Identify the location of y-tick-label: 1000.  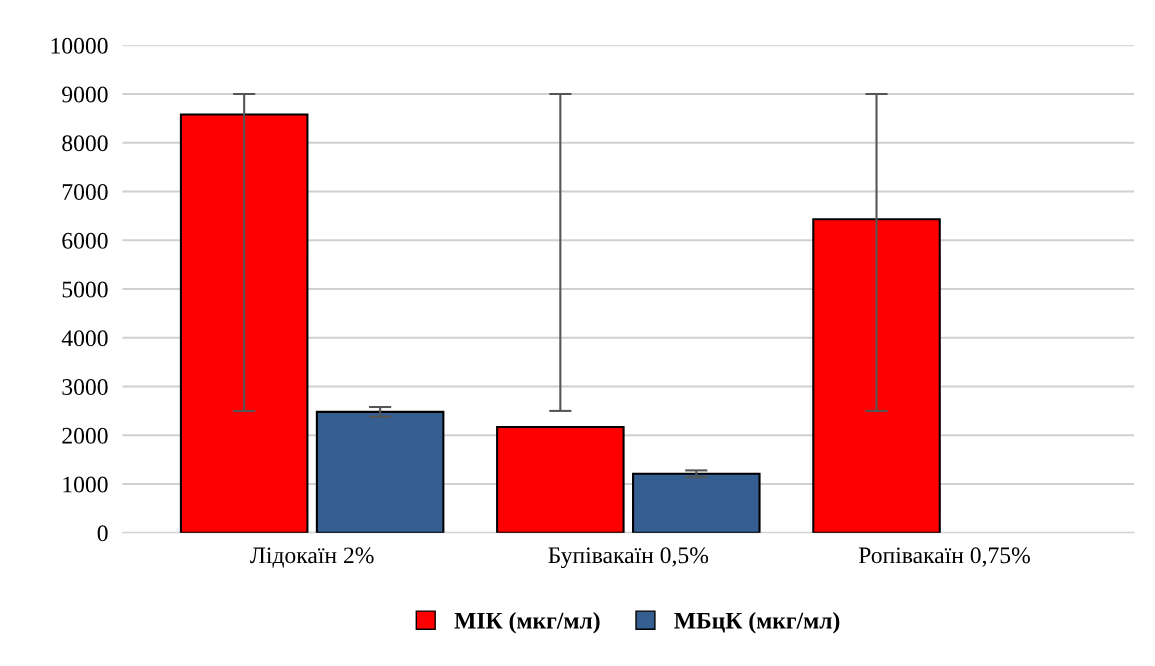
(85, 484).